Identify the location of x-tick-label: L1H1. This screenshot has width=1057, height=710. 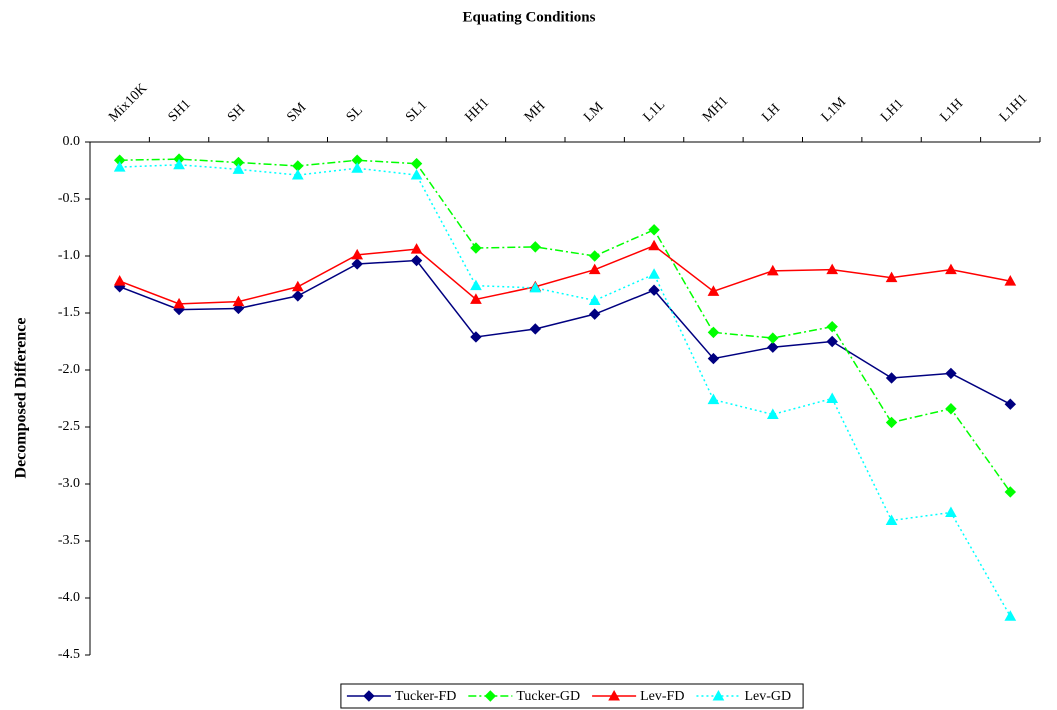
(1014, 108).